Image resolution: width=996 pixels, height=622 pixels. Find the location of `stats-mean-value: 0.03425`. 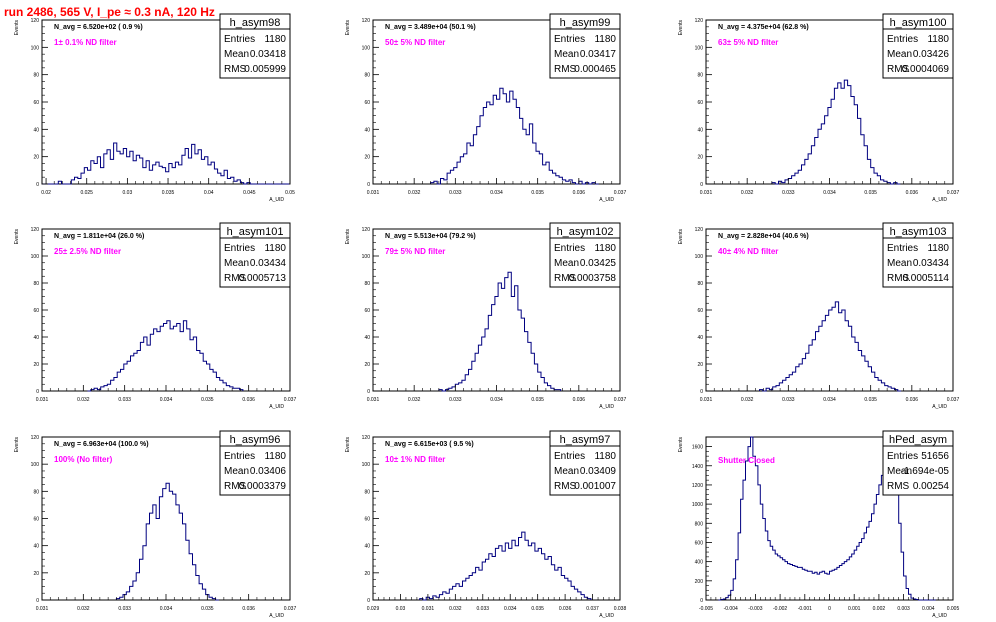

stats-mean-value: 0.03425 is located at coordinates (598, 263).